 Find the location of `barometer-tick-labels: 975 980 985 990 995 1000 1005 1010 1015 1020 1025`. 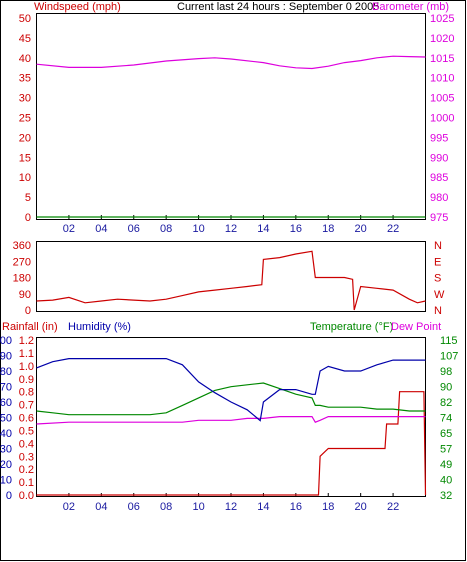

barometer-tick-labels: 975 980 985 990 995 1000 1005 1010 1015 1020 1025 is located at coordinates (442, 118).